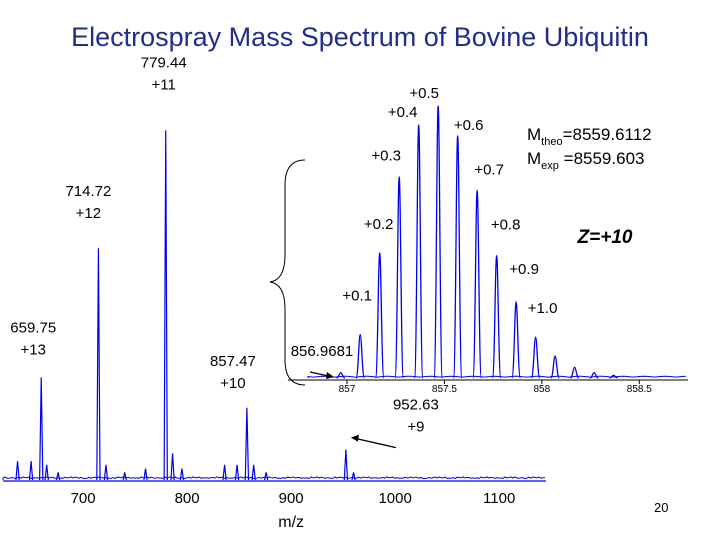 The image size is (720, 540). What do you see at coordinates (33, 327) in the screenshot?
I see `peak-mz-label: 659.75` at bounding box center [33, 327].